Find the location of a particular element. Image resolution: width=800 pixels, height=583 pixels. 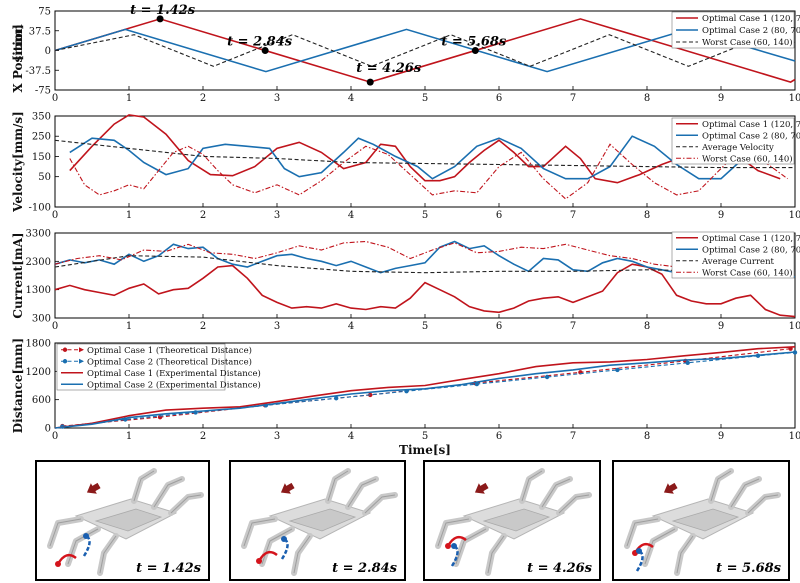

x-tick-label: 4 is located at coordinates (351, 98).